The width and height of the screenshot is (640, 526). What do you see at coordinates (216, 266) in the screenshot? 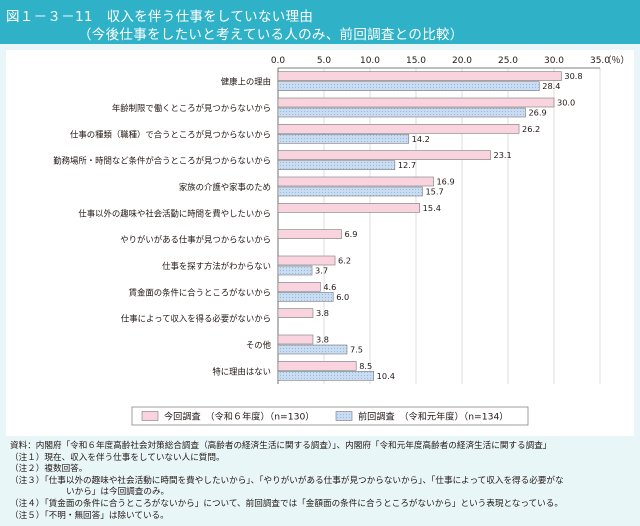
I see `category-label: 仕事を探す方法がわからない` at bounding box center [216, 266].